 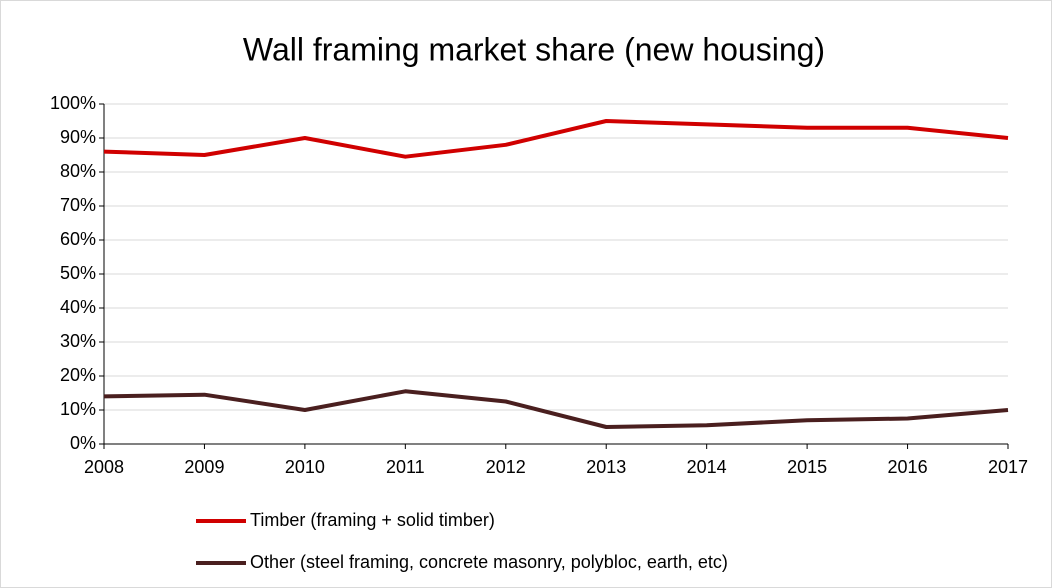 What do you see at coordinates (204, 467) in the screenshot?
I see `x-tick-label: 2009` at bounding box center [204, 467].